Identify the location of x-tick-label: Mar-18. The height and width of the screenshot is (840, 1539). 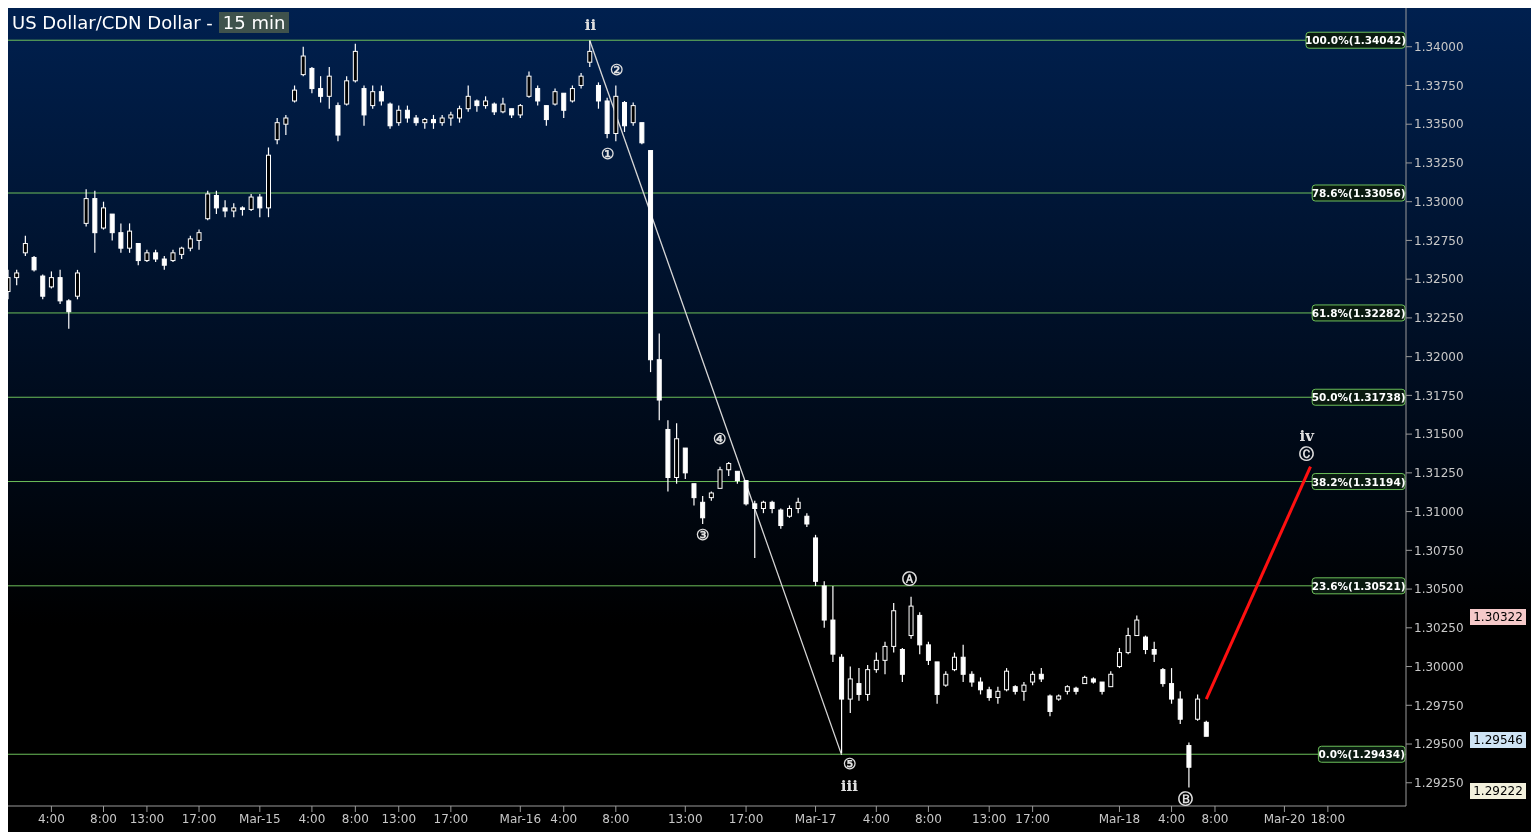
(1119, 818).